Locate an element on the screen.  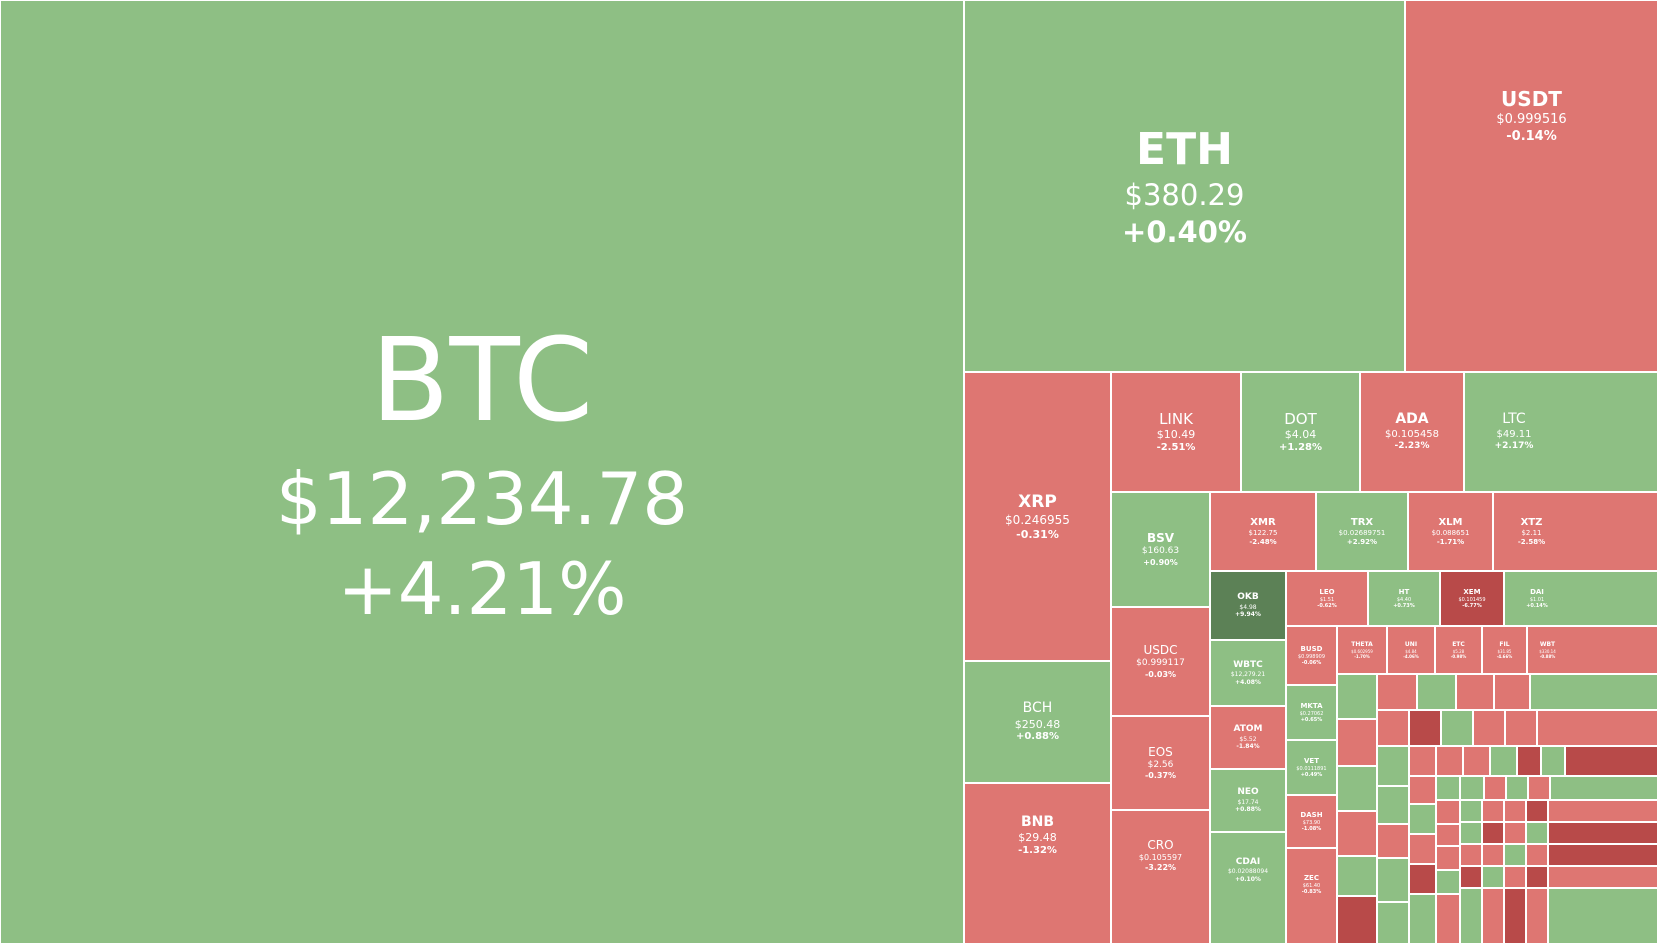
tile-bch: BCH $250.48 +0.88% is located at coordinates (1037, 722).